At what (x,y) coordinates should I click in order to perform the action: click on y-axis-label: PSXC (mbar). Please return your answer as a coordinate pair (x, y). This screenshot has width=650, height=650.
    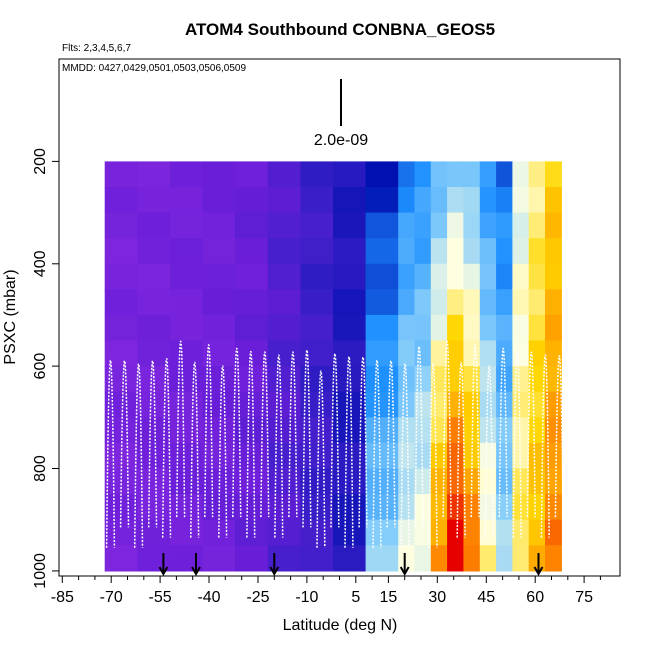
    Looking at the image, I should click on (10, 316).